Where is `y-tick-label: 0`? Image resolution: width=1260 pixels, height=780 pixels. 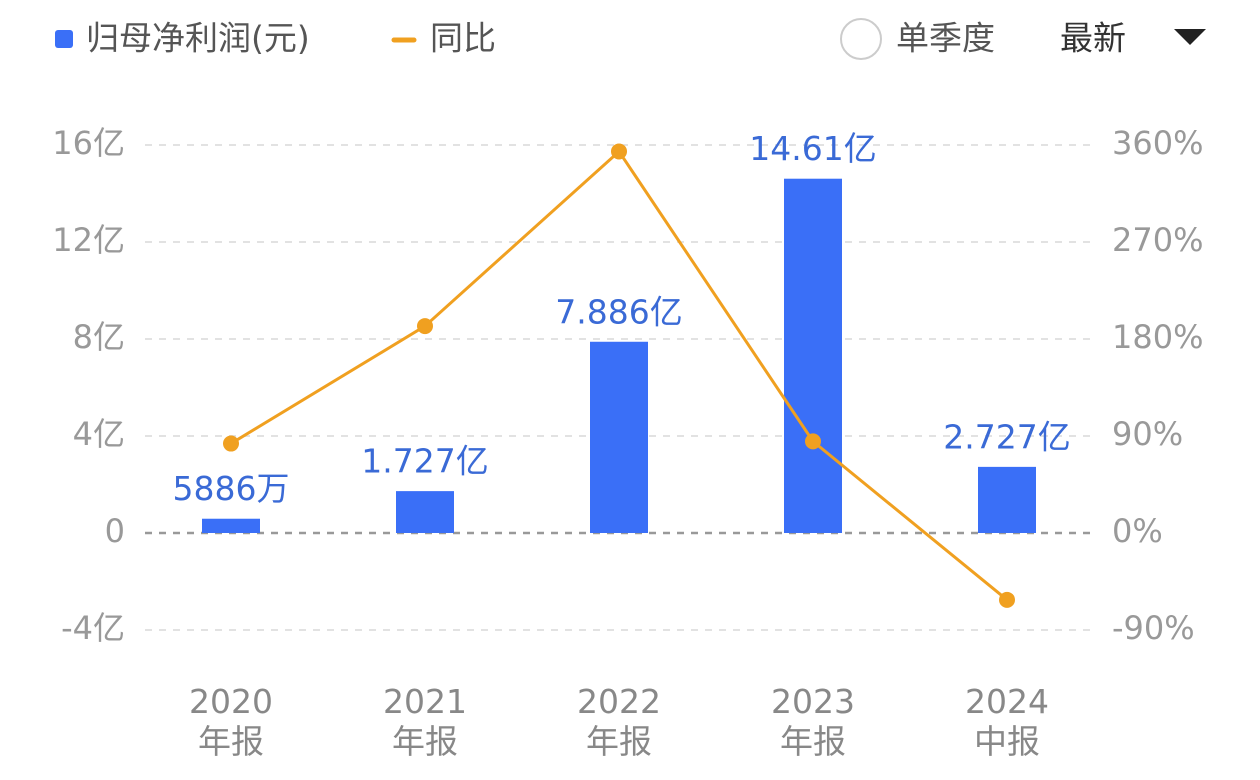
y-tick-label: 0 is located at coordinates (115, 531).